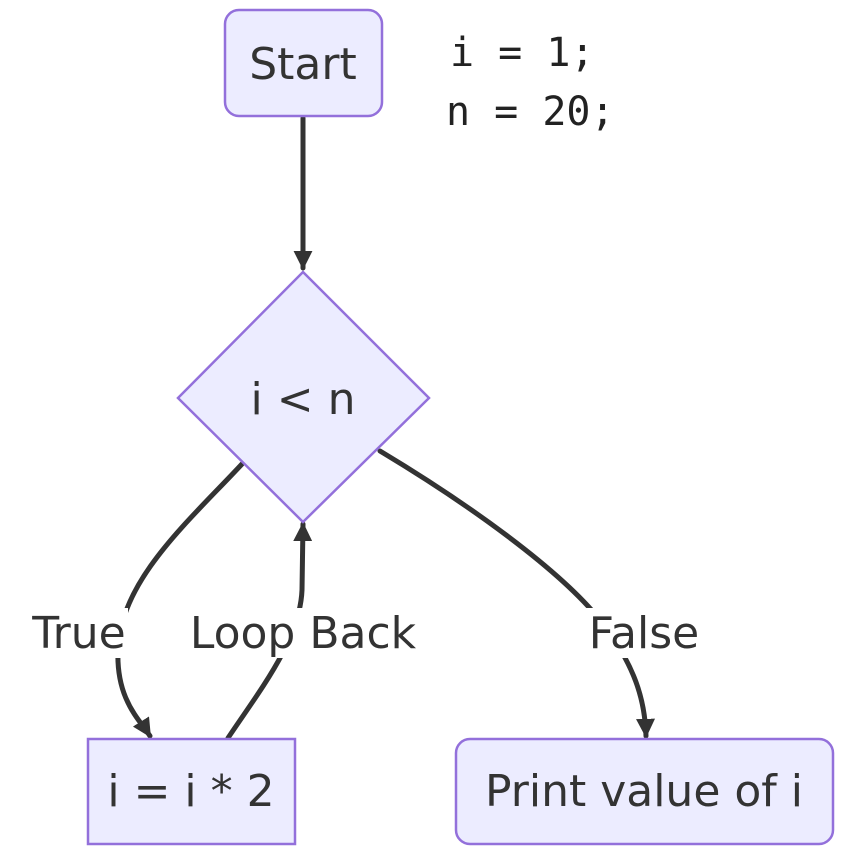 This screenshot has width=852, height=860. Describe the element at coordinates (530, 112) in the screenshot. I see `init-code-line-2: n = 20;` at that location.